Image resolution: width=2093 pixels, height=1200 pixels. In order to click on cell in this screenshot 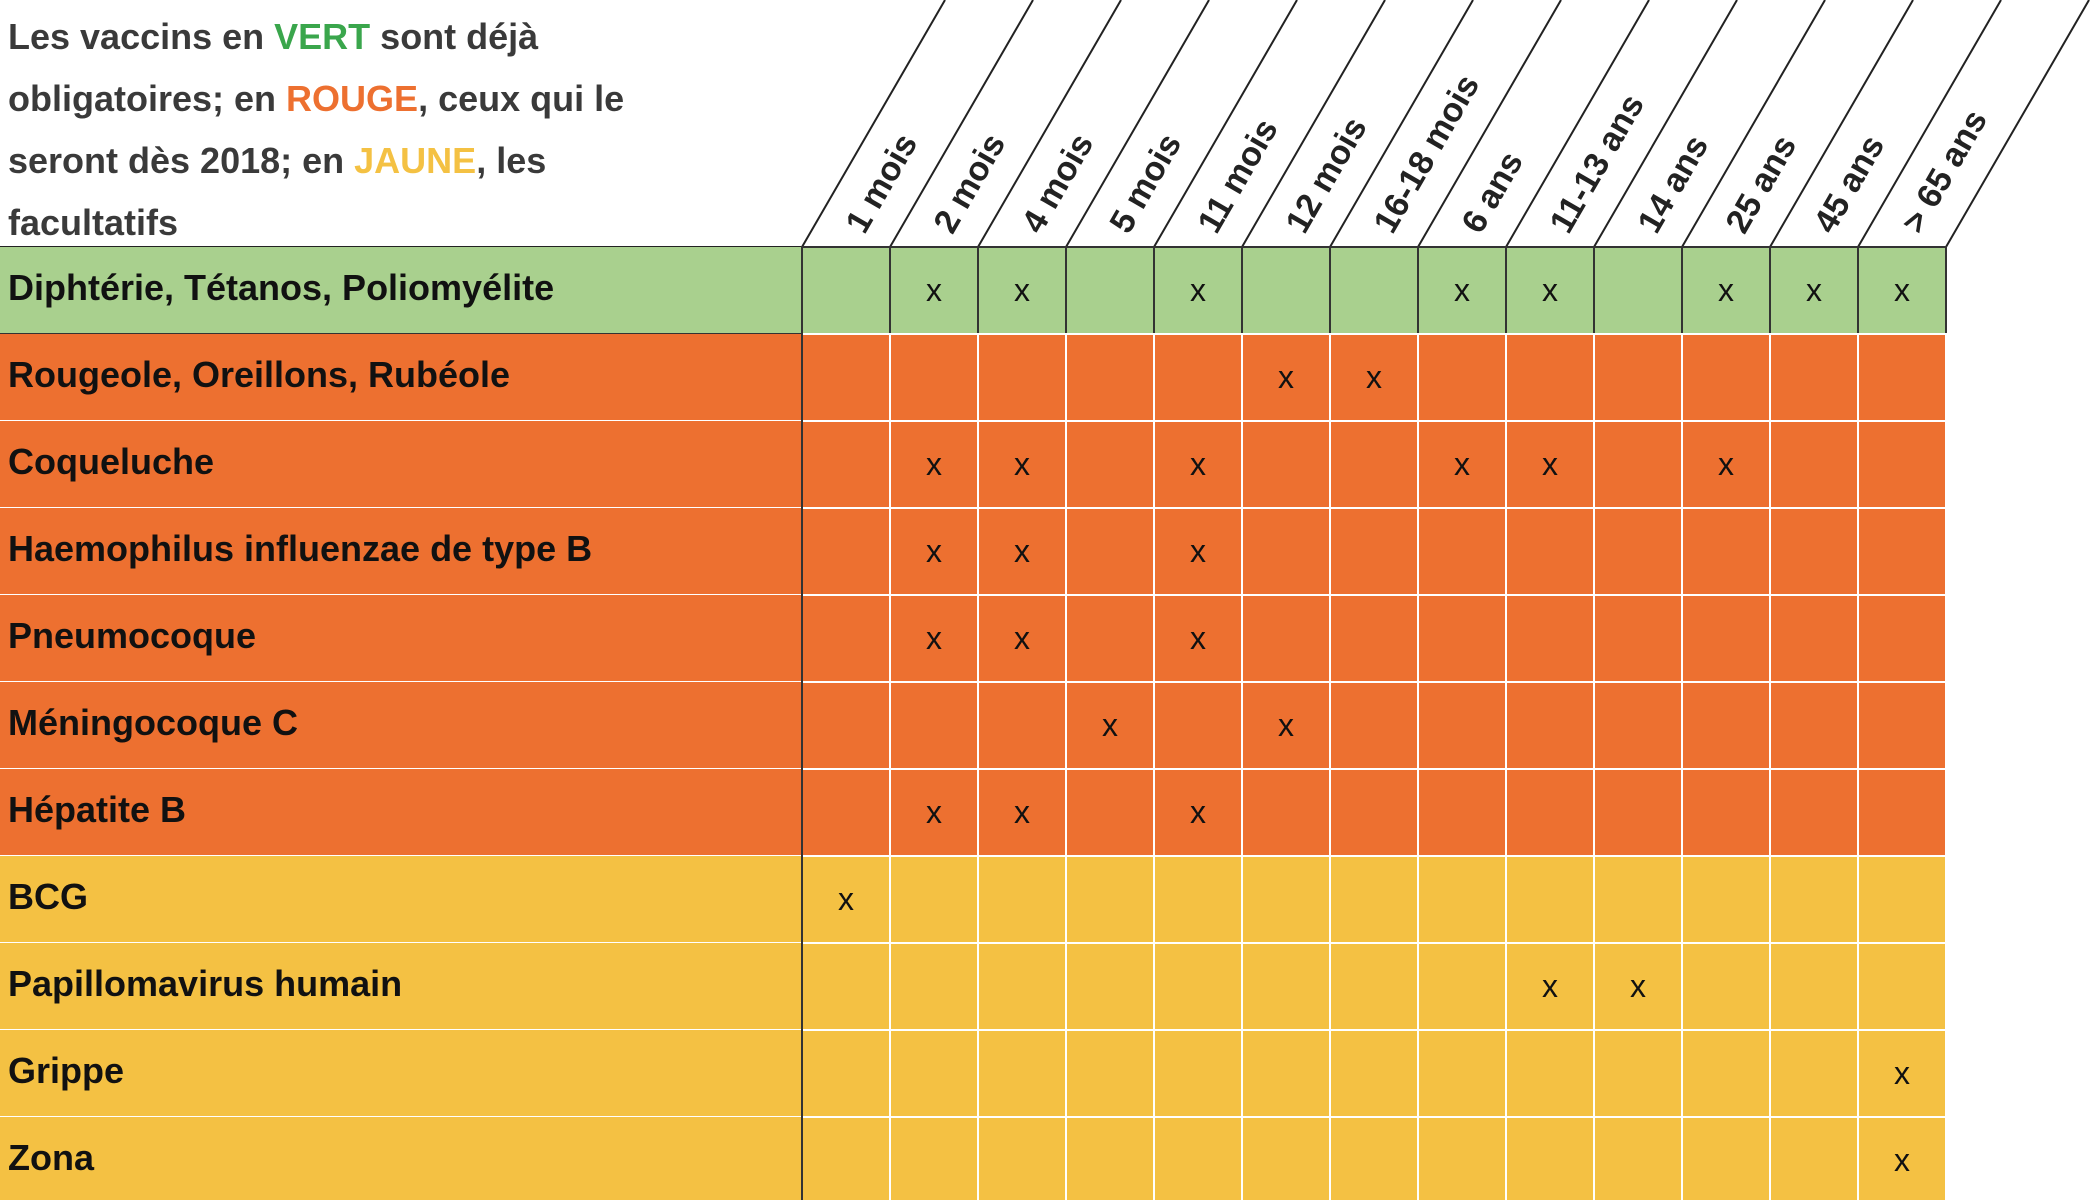, I will do `click(1902, 1158)`.